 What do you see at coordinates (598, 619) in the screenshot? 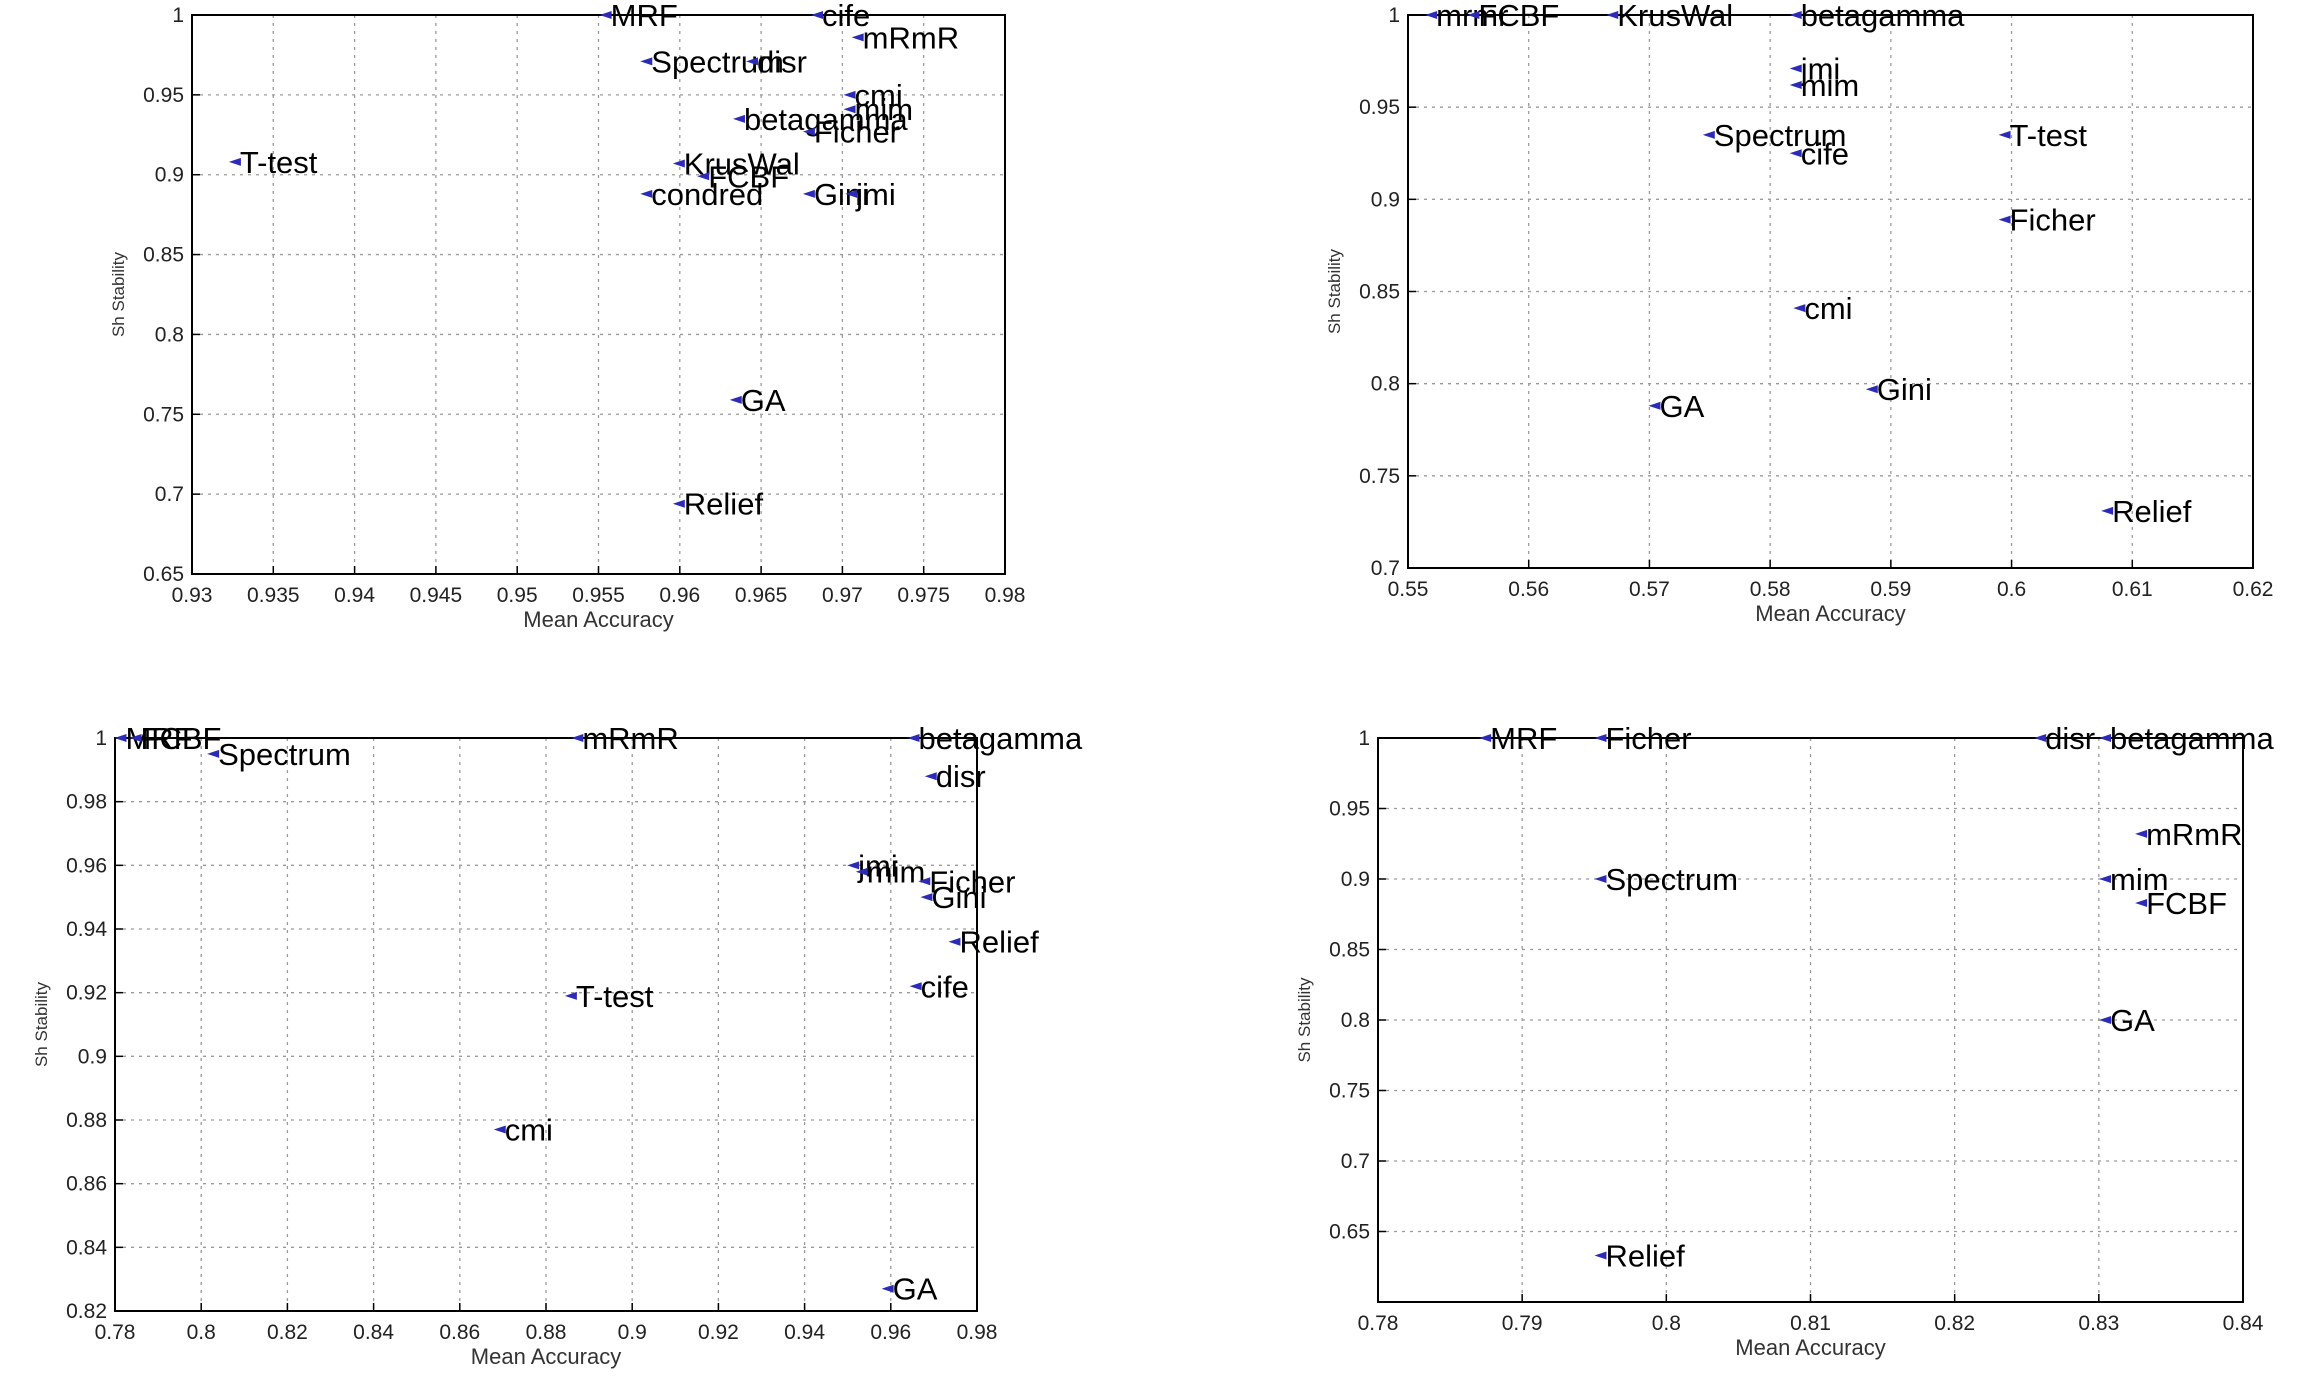
I see `x-axis-label: Mean Accuracy` at bounding box center [598, 619].